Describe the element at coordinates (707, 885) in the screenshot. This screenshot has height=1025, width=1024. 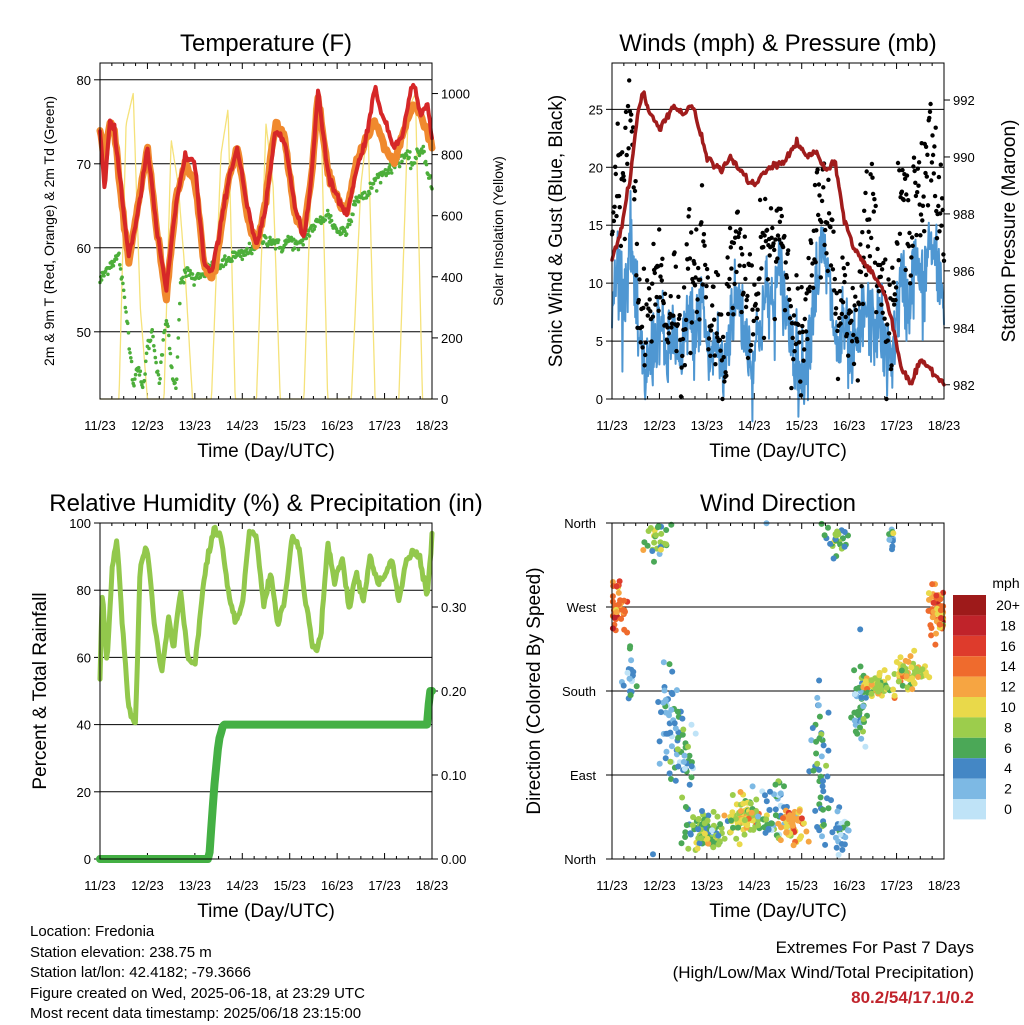
I see `x-tick-label: 13/23` at that location.